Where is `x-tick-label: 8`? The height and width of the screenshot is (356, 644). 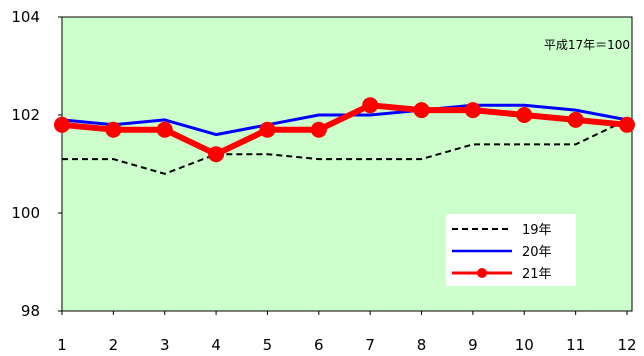
x-tick-label: 8 is located at coordinates (422, 345).